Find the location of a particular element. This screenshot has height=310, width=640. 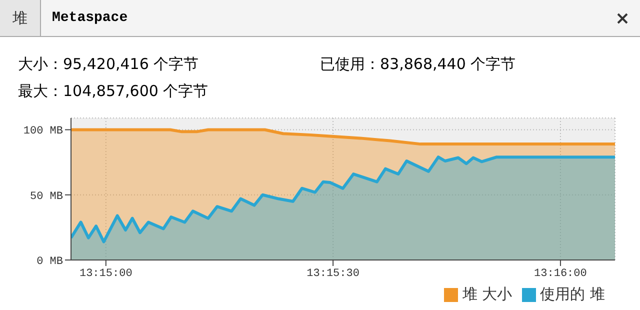

y-tick-label: 0 MB is located at coordinates (50, 262).